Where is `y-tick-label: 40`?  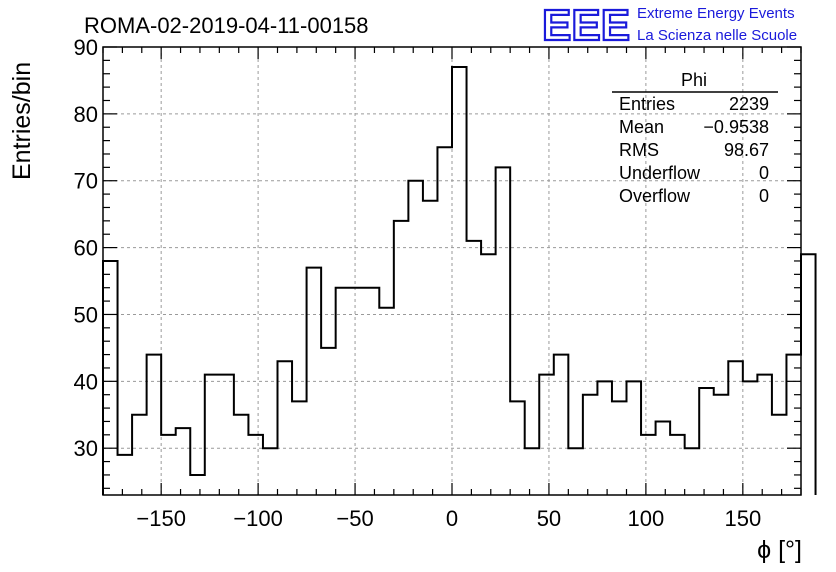 y-tick-label: 40 is located at coordinates (86, 381).